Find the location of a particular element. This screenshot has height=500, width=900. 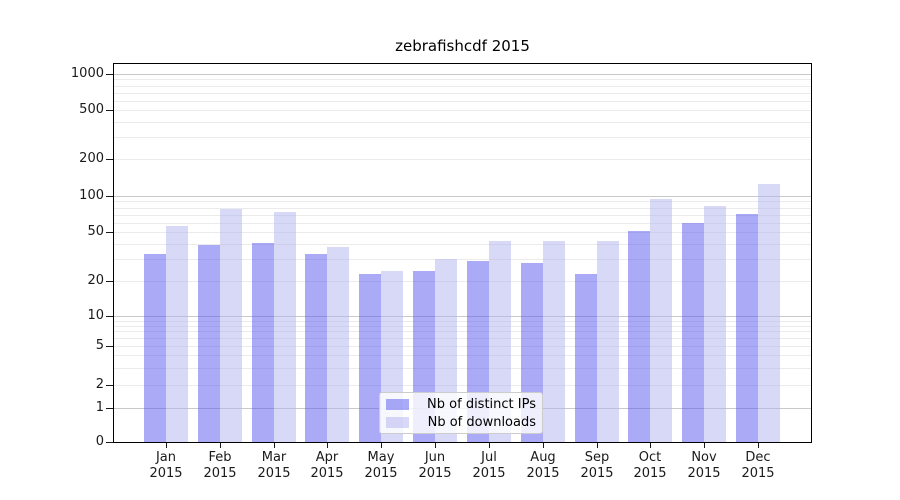

bar-downloads-jan is located at coordinates (177, 334).